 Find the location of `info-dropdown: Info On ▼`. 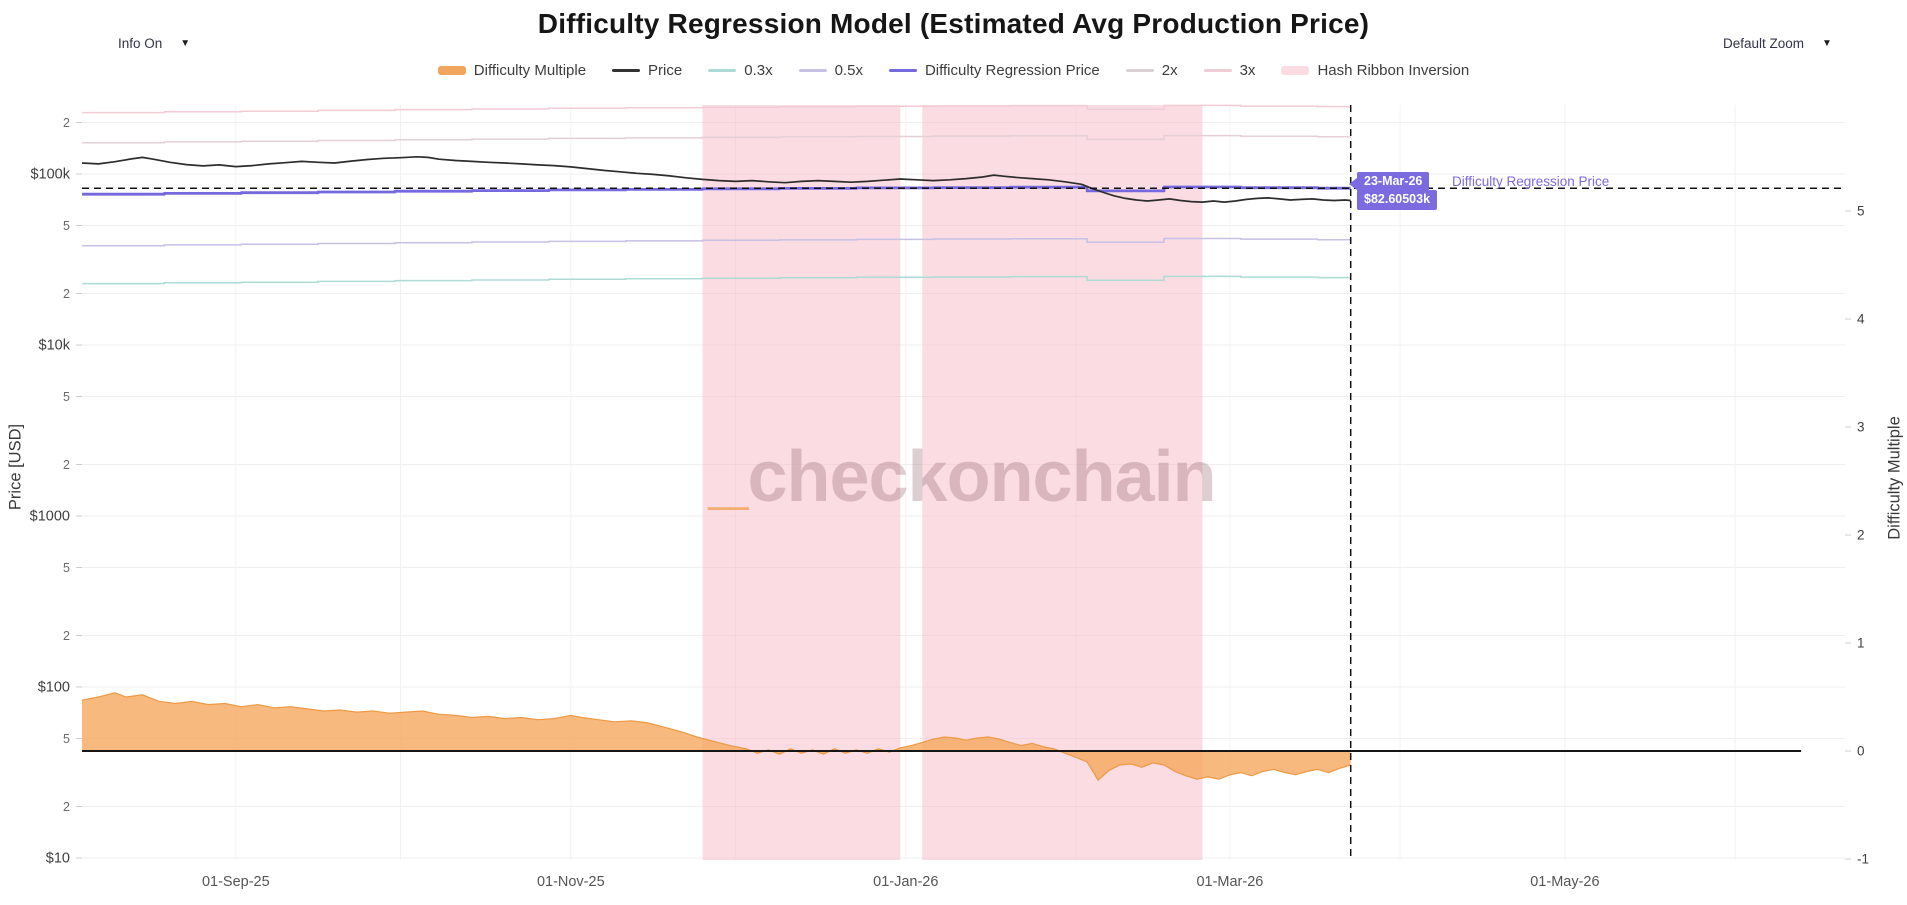

info-dropdown: Info On ▼ is located at coordinates (154, 43).